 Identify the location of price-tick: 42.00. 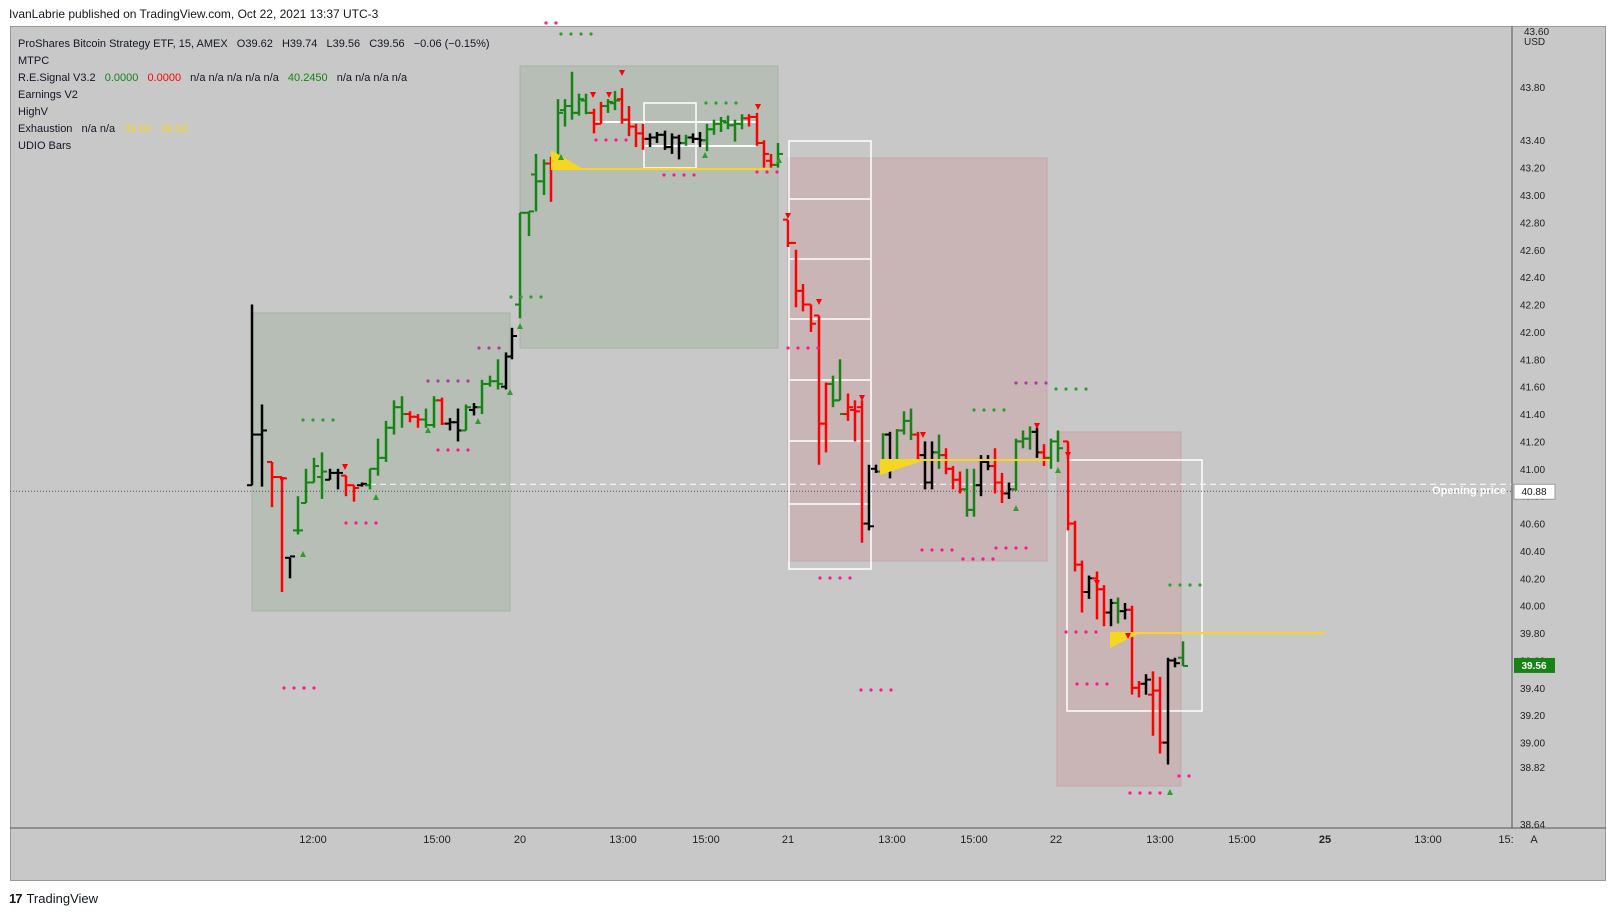
(1532, 333).